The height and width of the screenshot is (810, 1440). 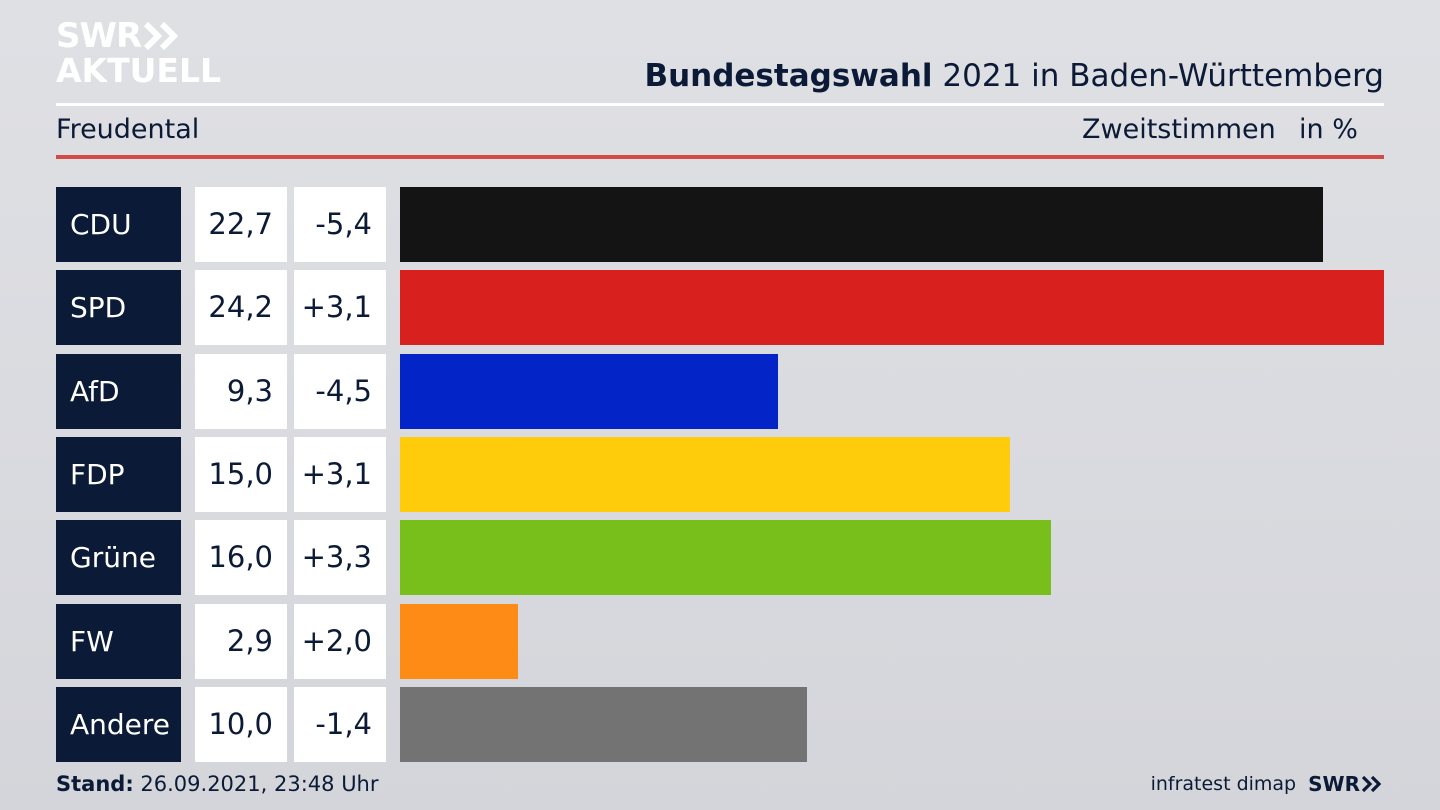 What do you see at coordinates (340, 641) in the screenshot?
I see `diff-label: +2,0` at bounding box center [340, 641].